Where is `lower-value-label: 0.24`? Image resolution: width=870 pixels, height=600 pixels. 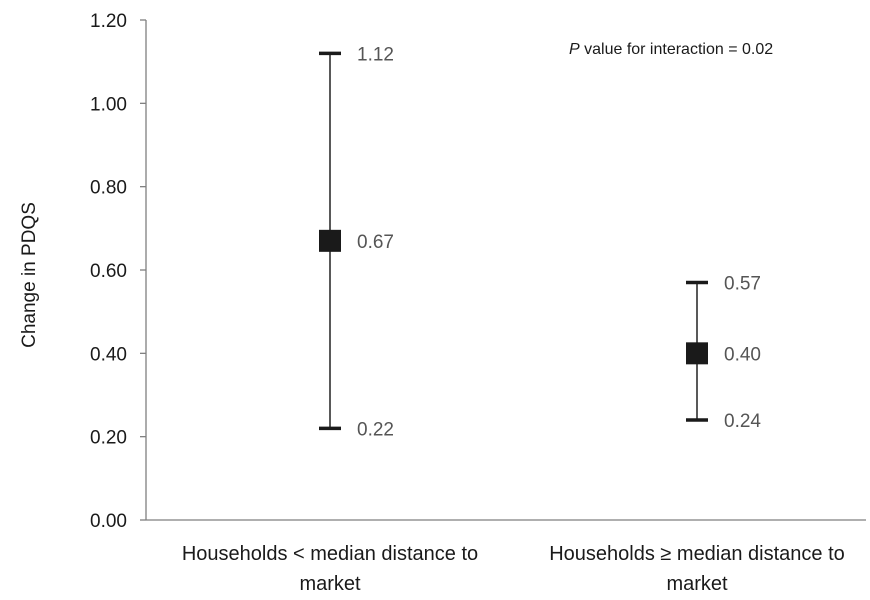
lower-value-label: 0.24 is located at coordinates (742, 421).